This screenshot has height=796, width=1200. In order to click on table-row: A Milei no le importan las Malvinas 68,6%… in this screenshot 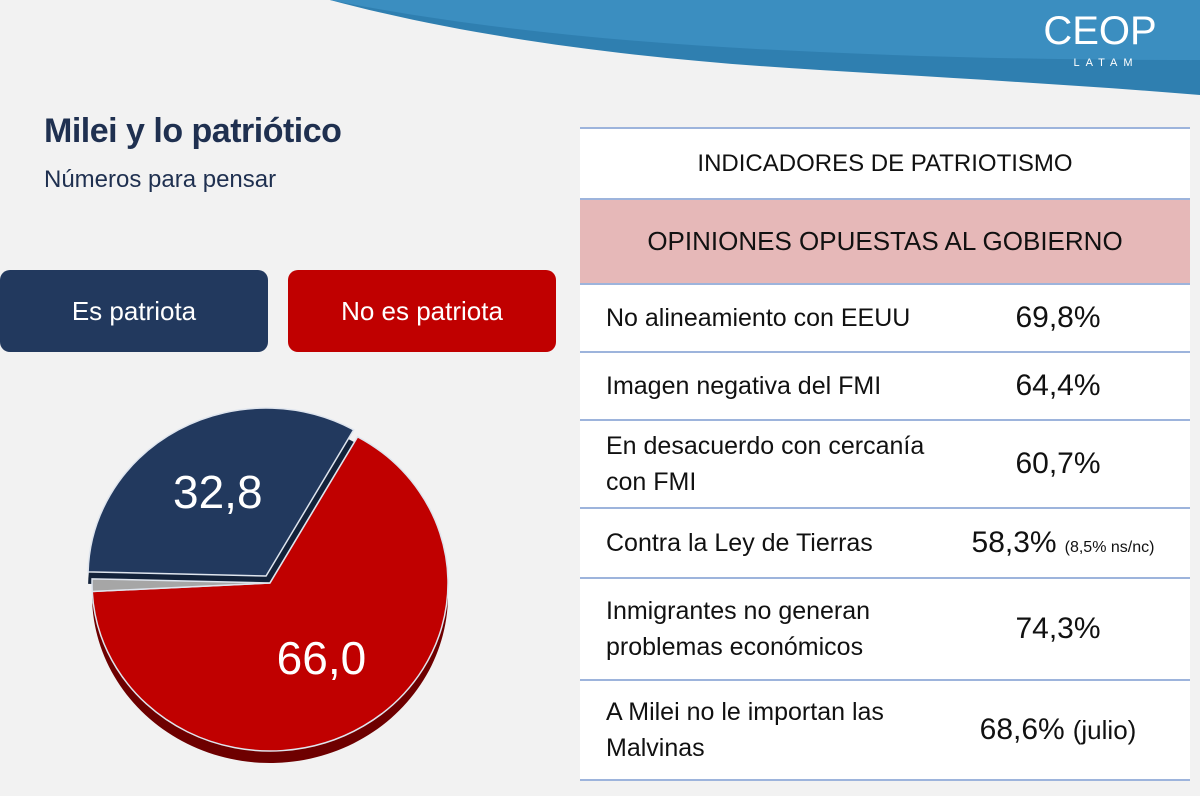, I will do `click(885, 731)`.